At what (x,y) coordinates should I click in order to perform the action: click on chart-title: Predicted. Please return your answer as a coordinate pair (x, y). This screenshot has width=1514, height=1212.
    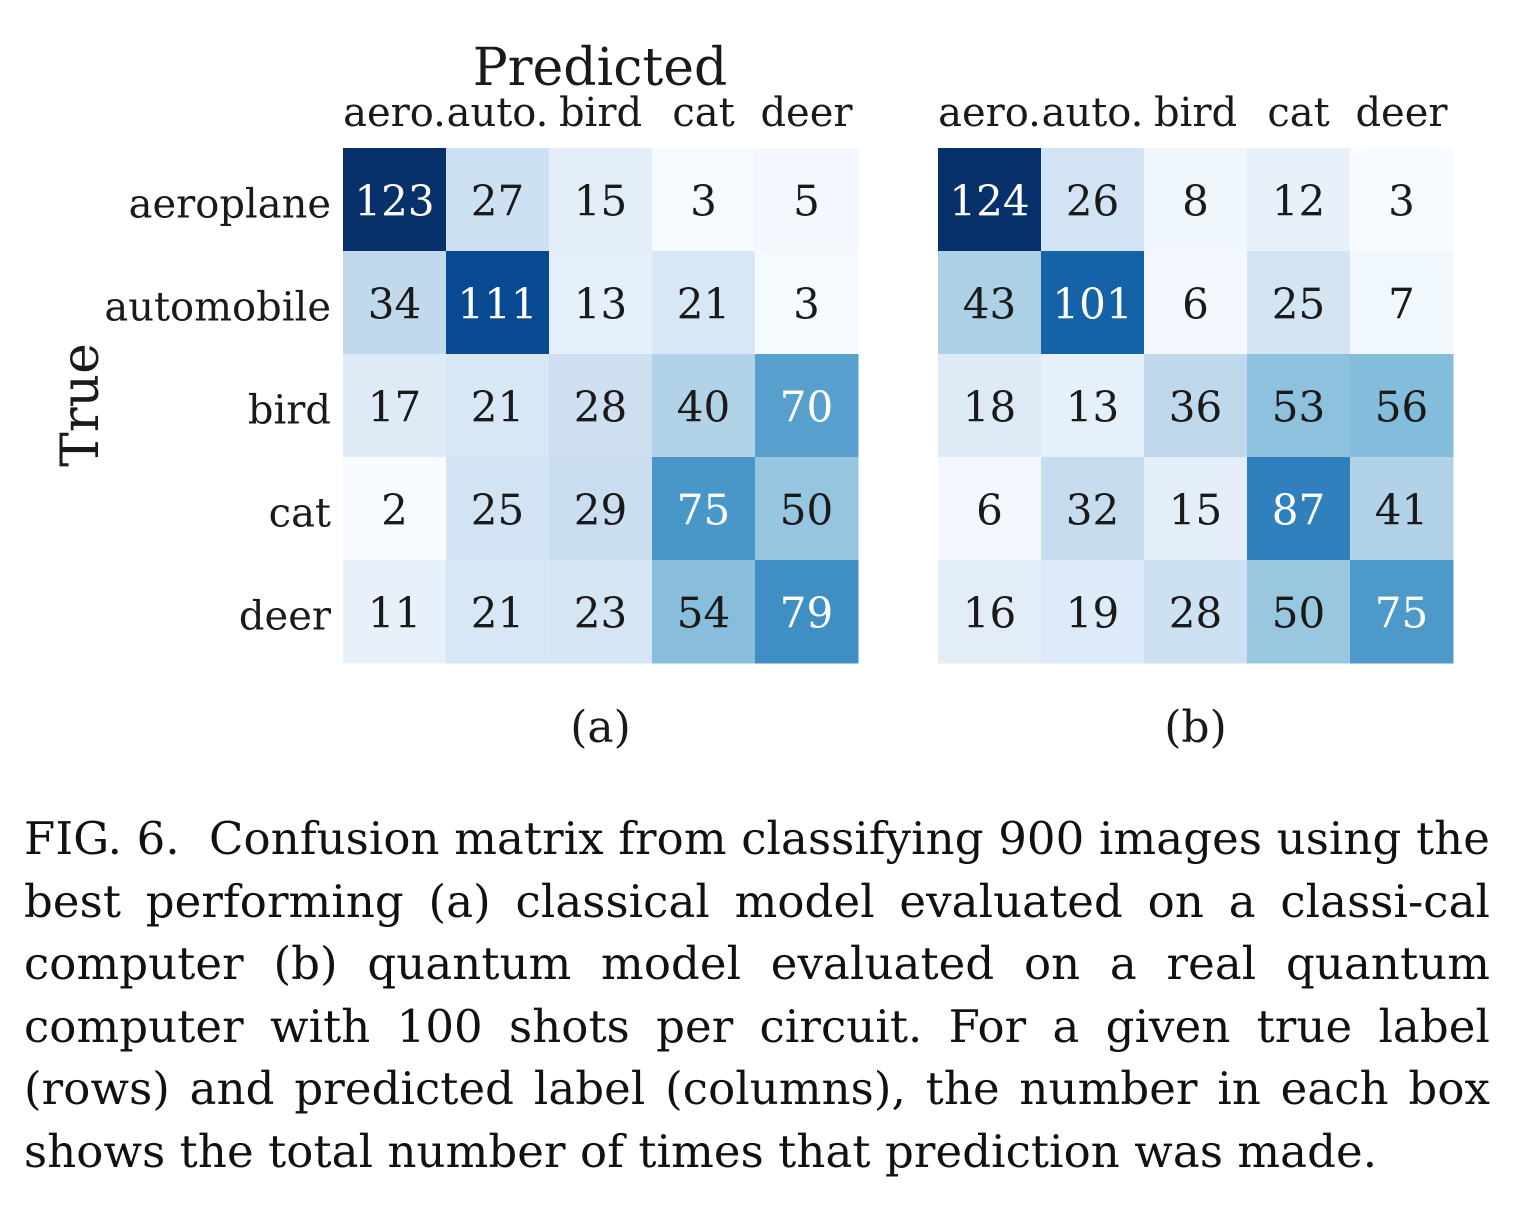
    Looking at the image, I should click on (600, 68).